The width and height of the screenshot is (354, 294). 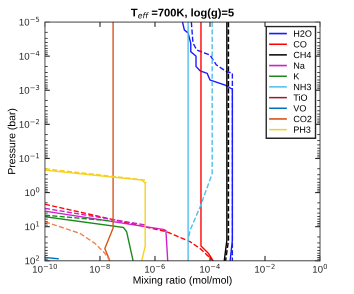 What do you see at coordinates (299, 65) in the screenshot?
I see `legend-label: Na` at bounding box center [299, 65].